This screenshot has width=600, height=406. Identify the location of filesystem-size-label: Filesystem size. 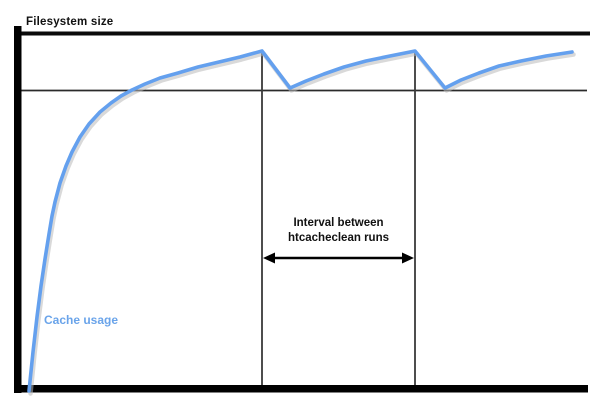
(70, 22).